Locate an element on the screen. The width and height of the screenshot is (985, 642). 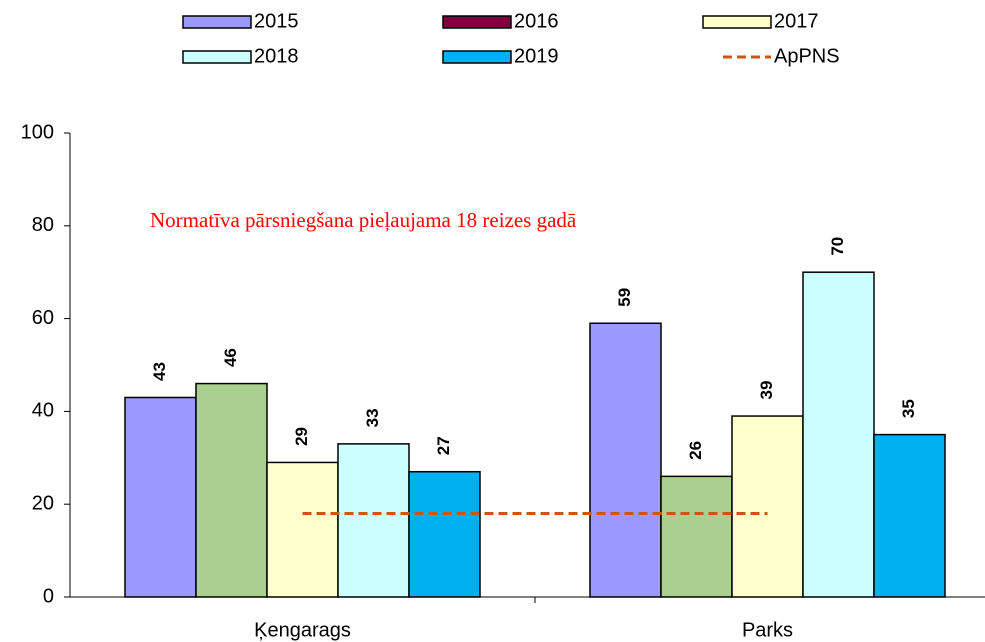
data-label: 33 is located at coordinates (372, 417).